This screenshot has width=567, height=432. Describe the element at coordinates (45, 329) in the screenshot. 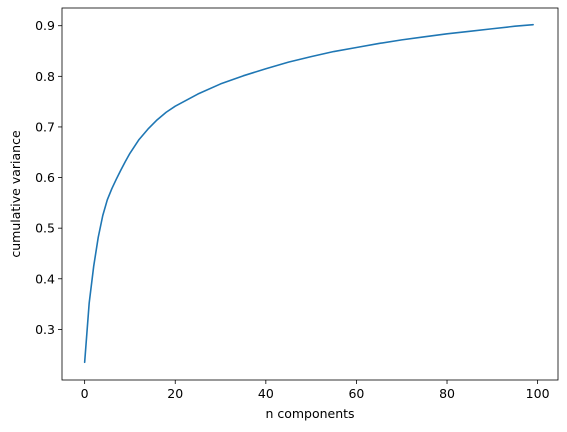

I see `y-tick-label: 0.3` at that location.